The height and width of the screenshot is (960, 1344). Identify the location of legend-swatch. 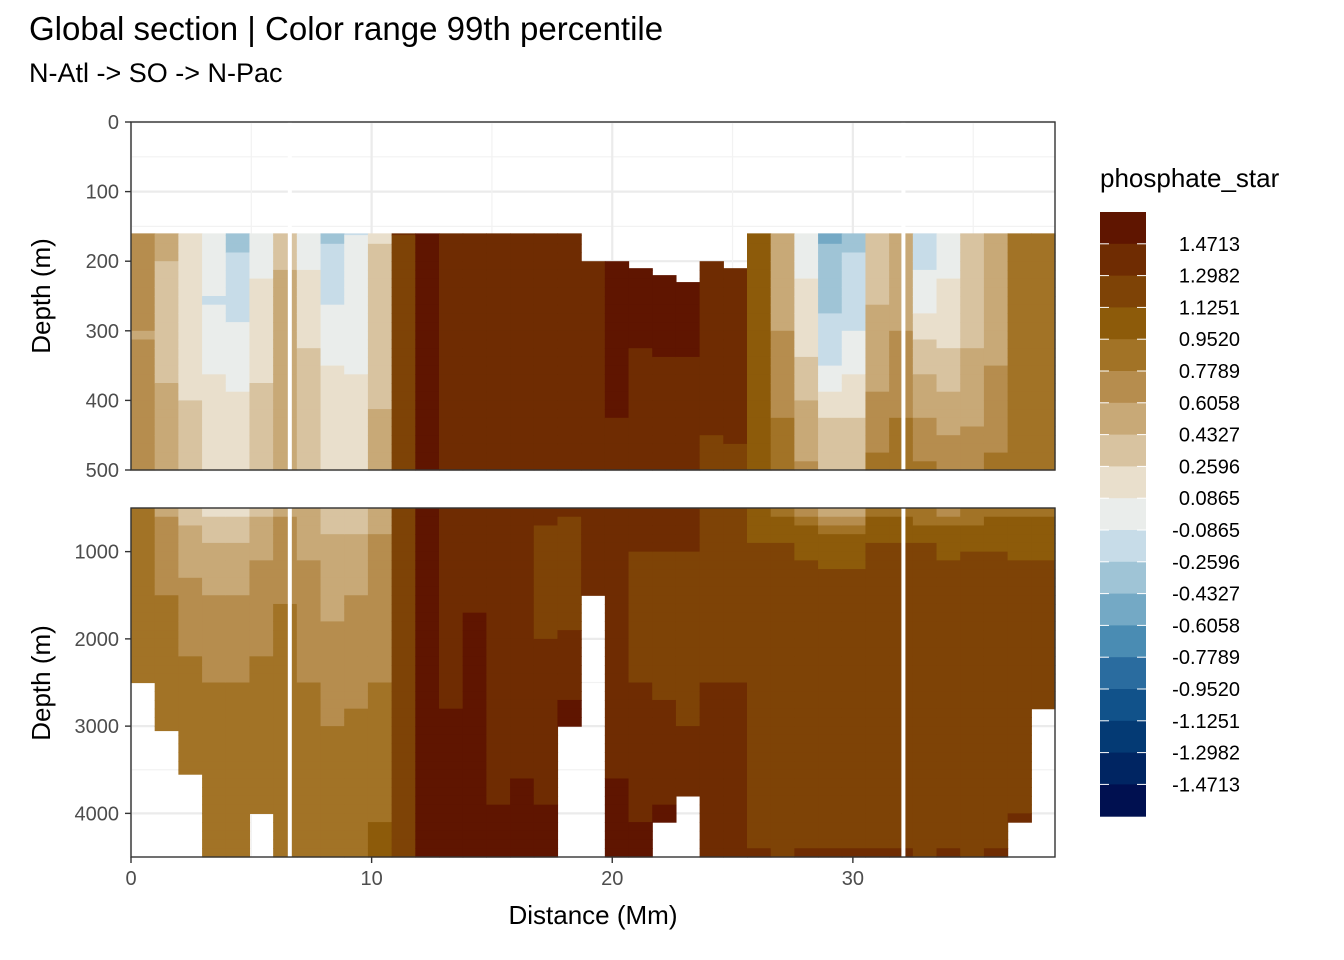
(1123, 737).